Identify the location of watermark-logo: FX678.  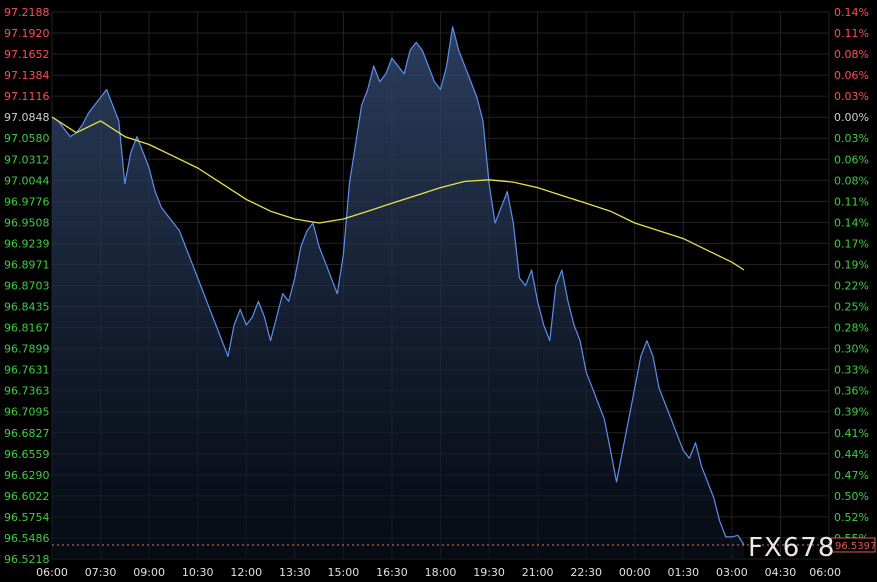
(791, 548).